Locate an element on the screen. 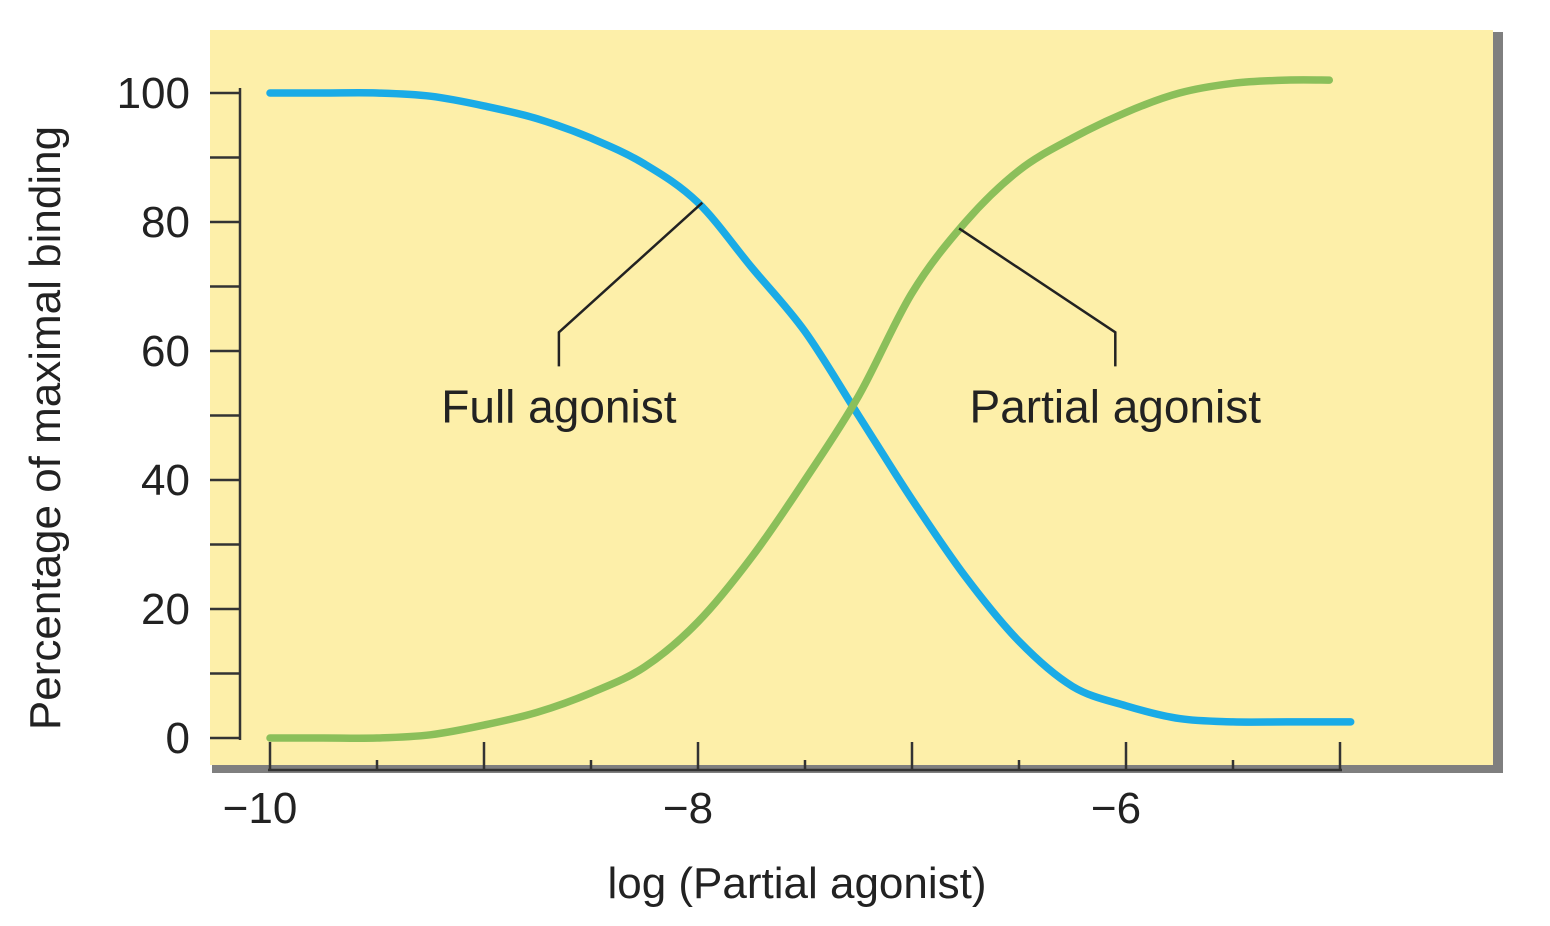 The width and height of the screenshot is (1550, 926). x-axis: −10 −8 −6 is located at coordinates (782, 787).